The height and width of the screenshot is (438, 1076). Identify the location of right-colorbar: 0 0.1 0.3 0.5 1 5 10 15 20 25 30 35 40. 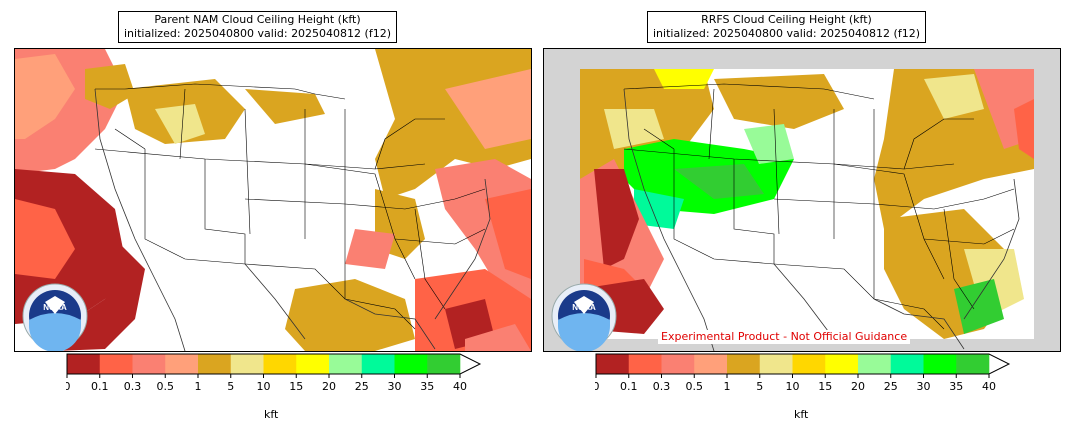
(805, 388).